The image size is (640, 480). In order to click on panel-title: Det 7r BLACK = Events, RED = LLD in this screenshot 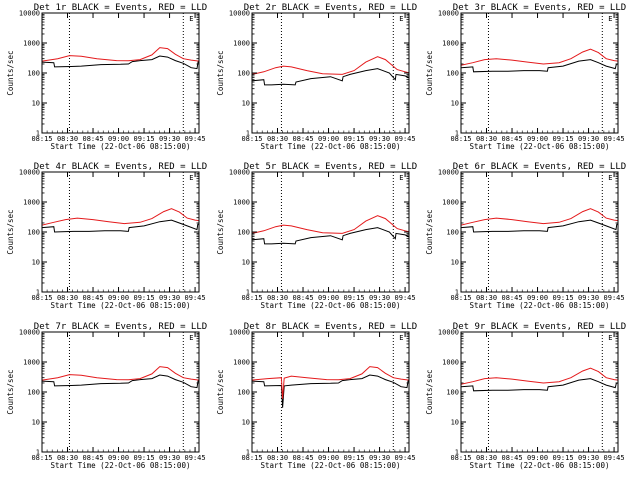, I will do `click(120, 327)`.